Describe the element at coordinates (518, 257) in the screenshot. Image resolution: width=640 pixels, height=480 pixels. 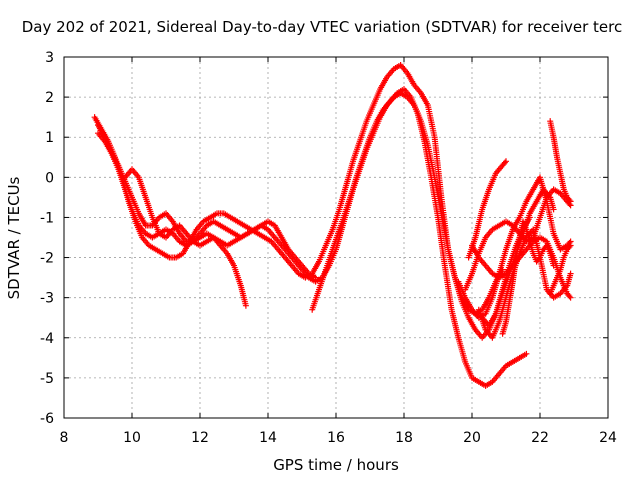
I see `series-track-n` at that location.